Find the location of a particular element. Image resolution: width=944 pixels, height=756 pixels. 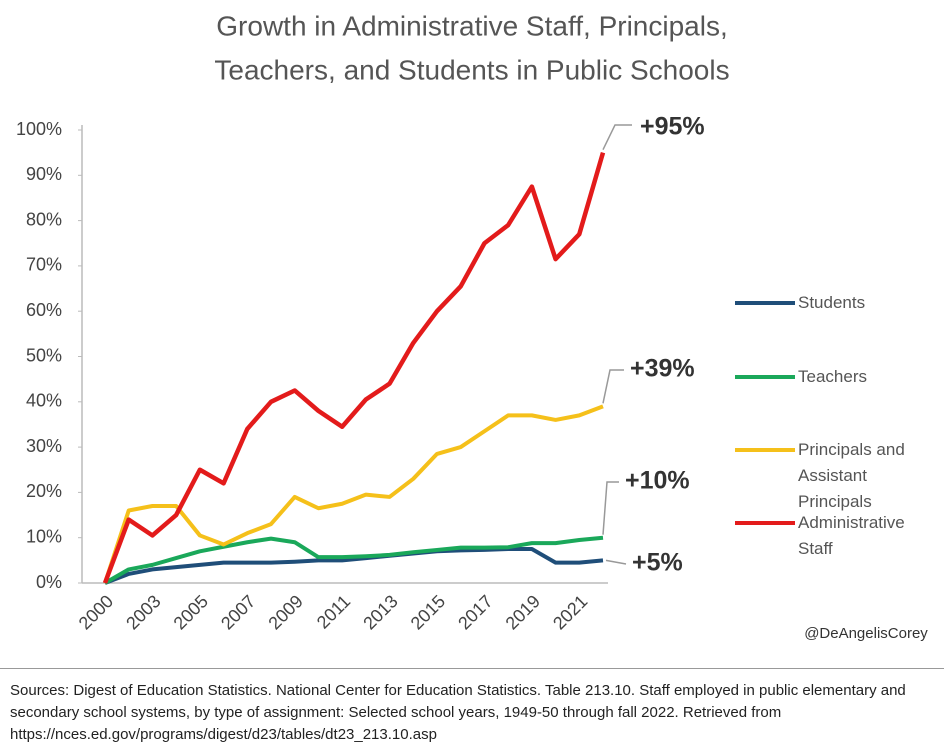

y-tick-label: 0% is located at coordinates (49, 582).